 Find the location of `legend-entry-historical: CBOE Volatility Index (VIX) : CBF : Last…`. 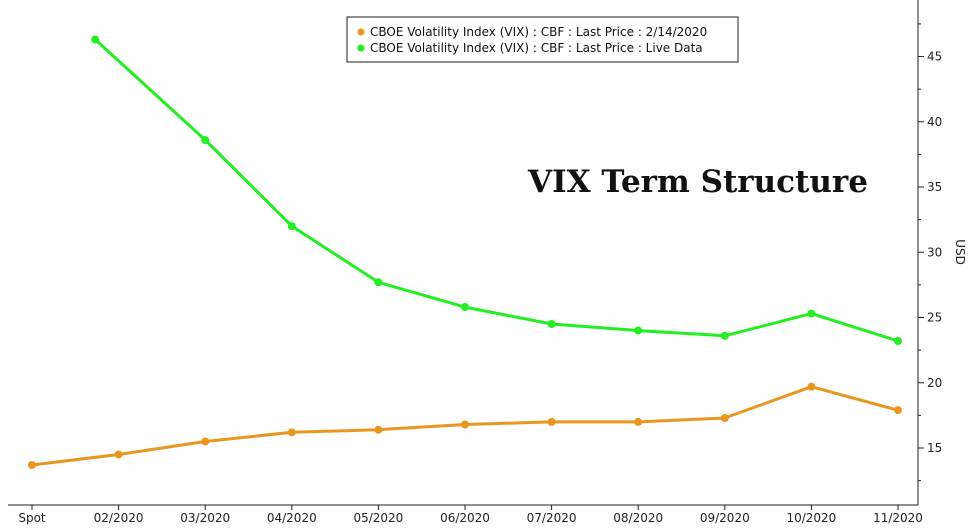

legend-entry-historical: CBOE Volatility Index (VIX) : CBF : Last… is located at coordinates (538, 32).